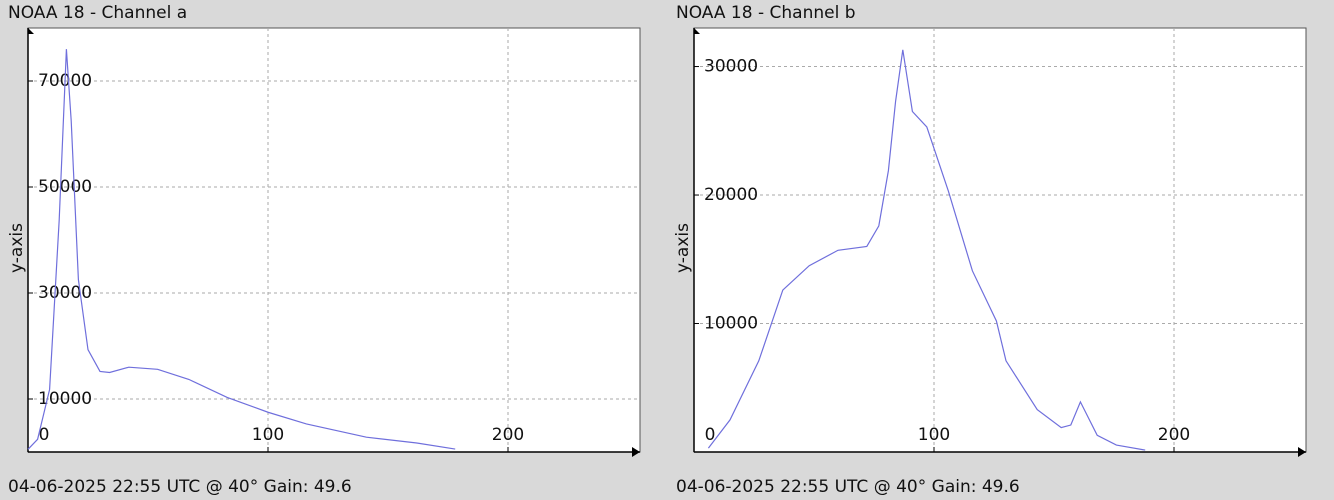 The image size is (1334, 500). I want to click on chart-title: NOAA 18 - Channel b, so click(766, 13).